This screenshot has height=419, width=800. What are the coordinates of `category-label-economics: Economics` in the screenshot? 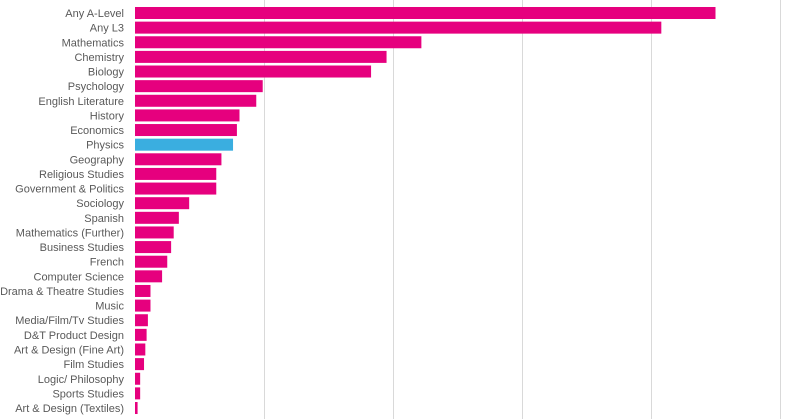 It's located at (97, 131).